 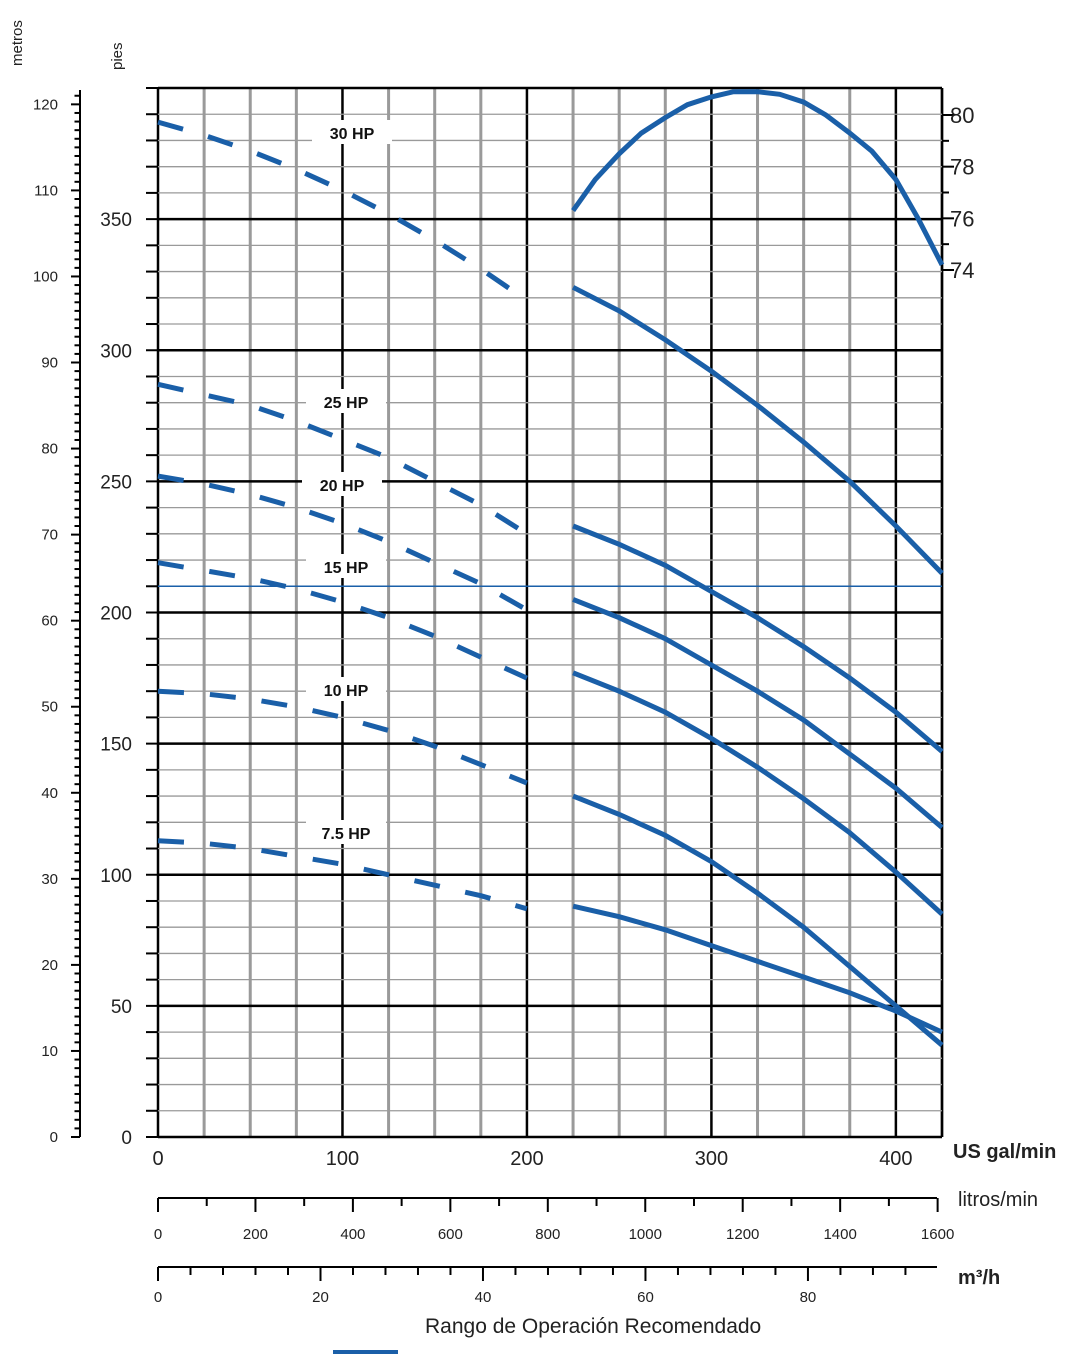 What do you see at coordinates (352, 1234) in the screenshot?
I see `lpm-tick-label: 400` at bounding box center [352, 1234].